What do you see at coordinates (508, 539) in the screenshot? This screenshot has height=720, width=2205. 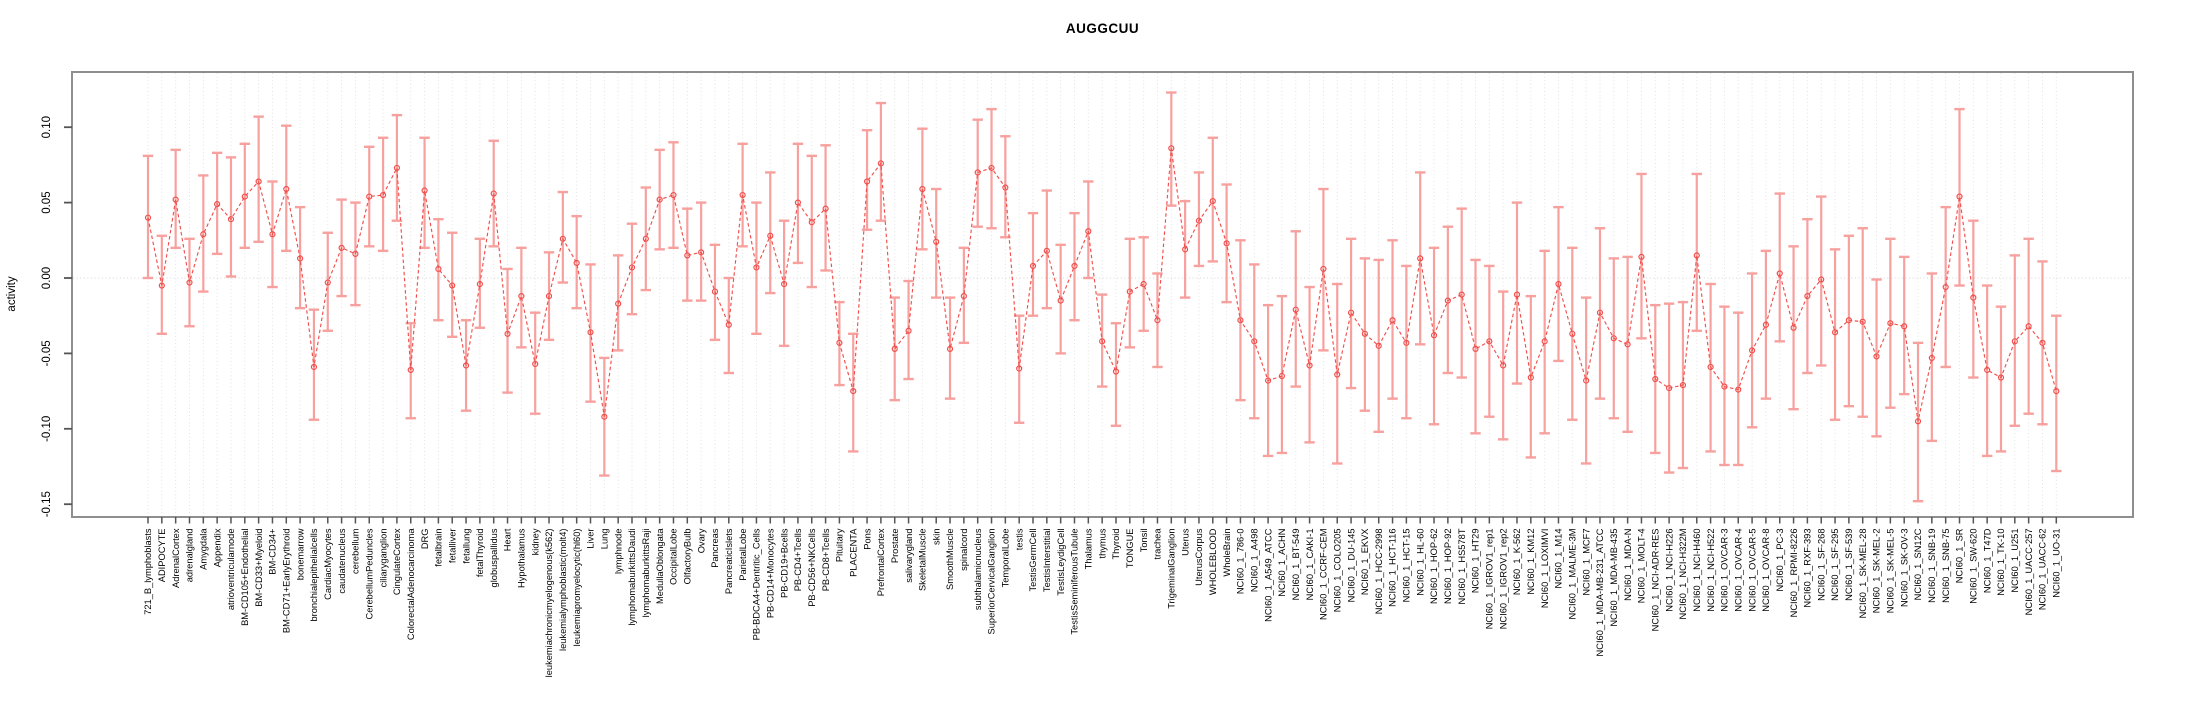 I see `x-tick-label: Heart` at bounding box center [508, 539].